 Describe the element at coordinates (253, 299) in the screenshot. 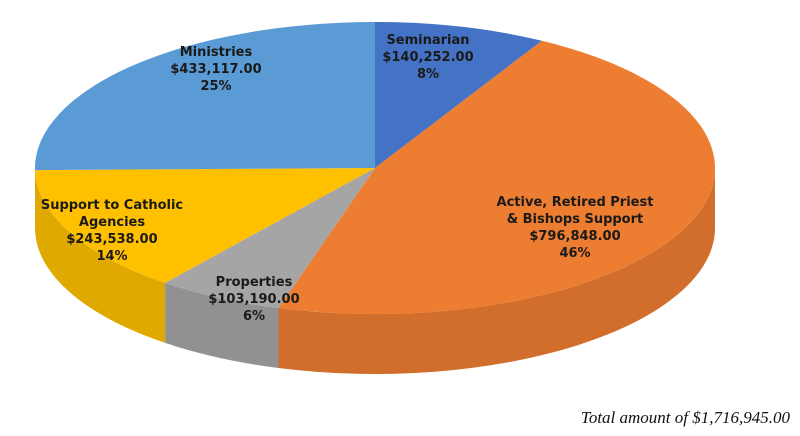

I see `slice-label-3: Properties $103,190.00 6%` at that location.